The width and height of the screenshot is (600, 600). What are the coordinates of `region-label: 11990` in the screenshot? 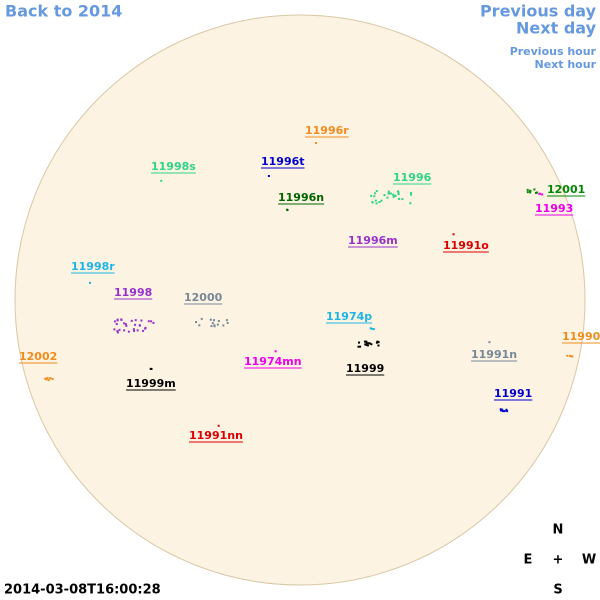 It's located at (581, 336).